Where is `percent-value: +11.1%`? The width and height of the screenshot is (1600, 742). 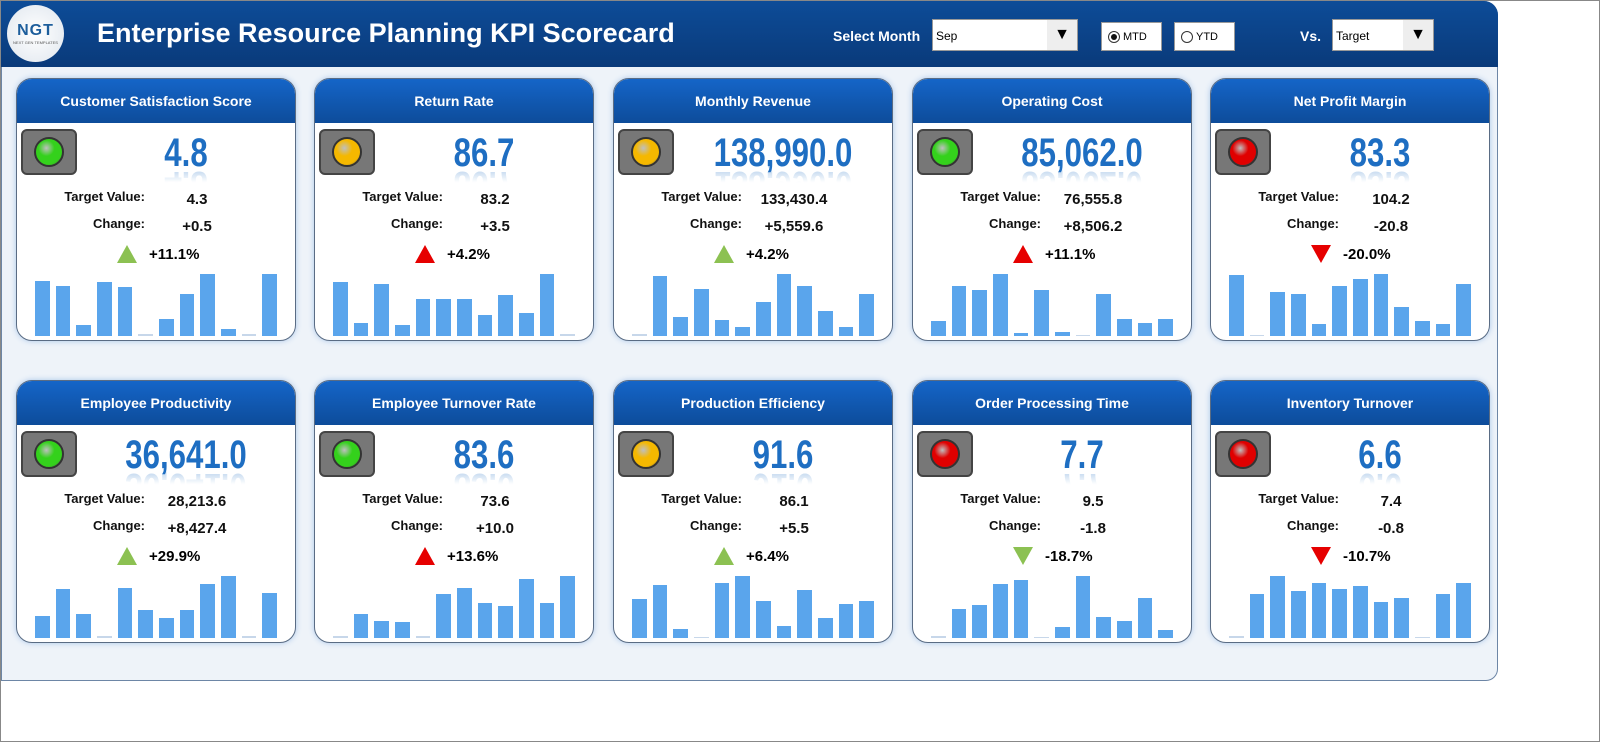 percent-value: +11.1% is located at coordinates (1070, 254).